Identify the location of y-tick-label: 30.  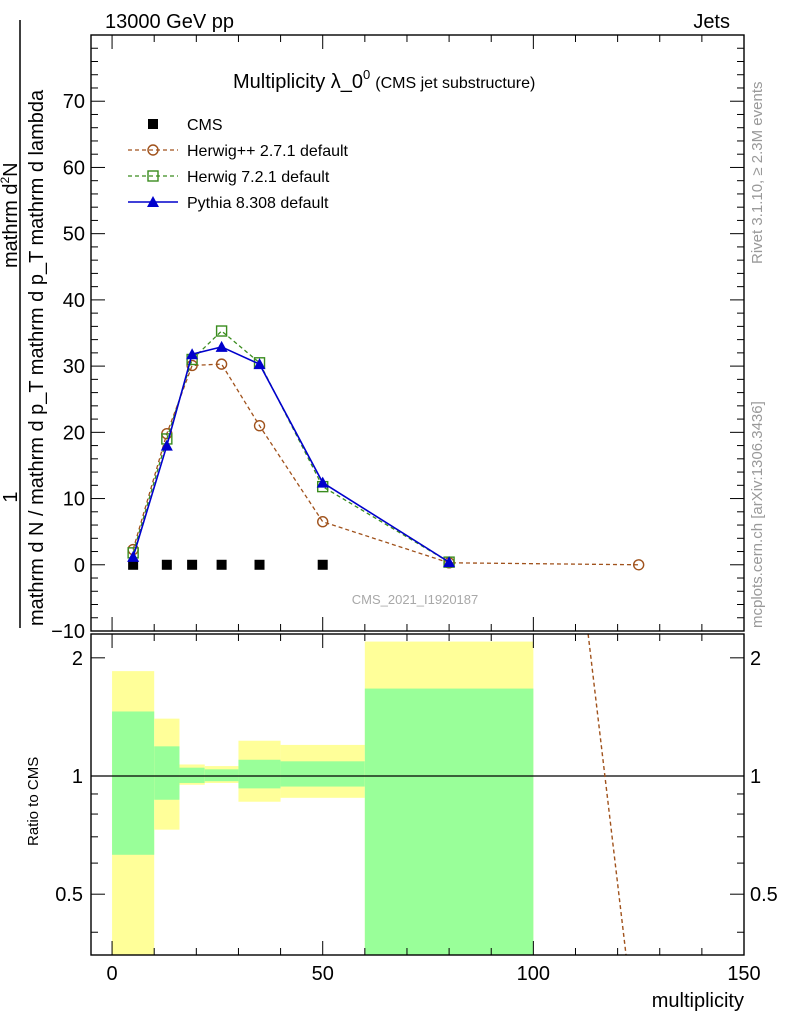
(74, 367).